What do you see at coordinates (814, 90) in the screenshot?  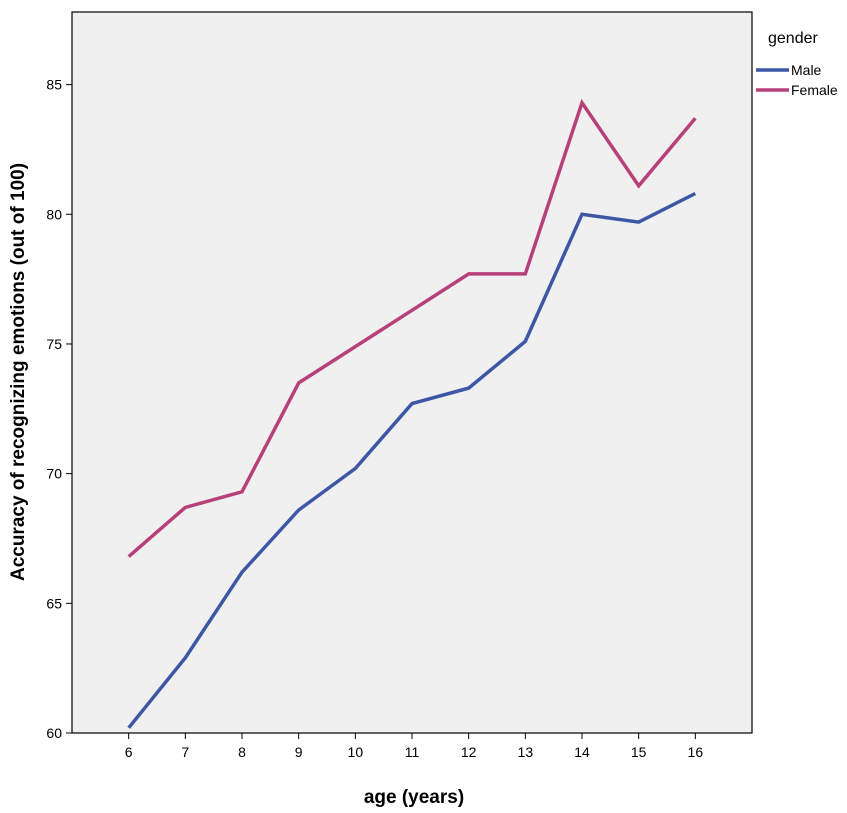 I see `legend-label-female: Female` at bounding box center [814, 90].